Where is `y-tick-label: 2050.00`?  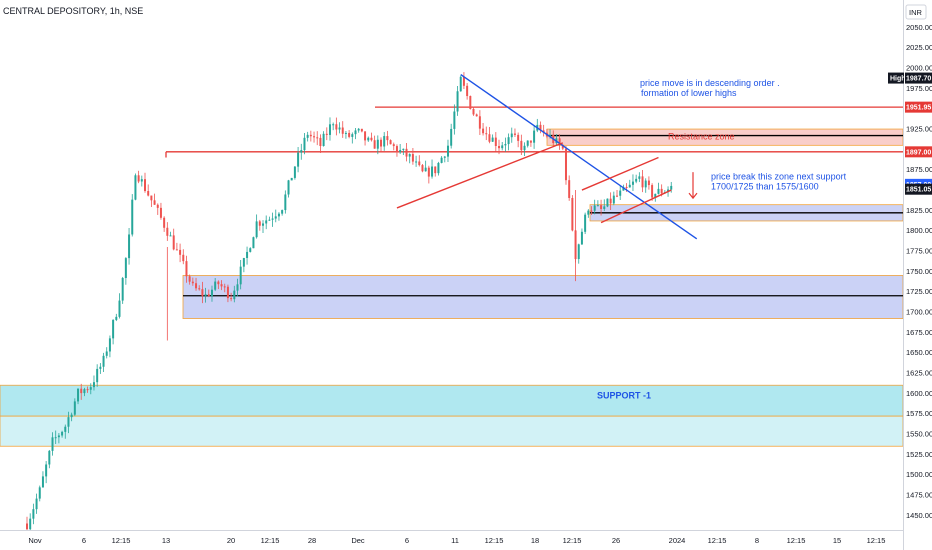 y-tick-label: 2050.00 is located at coordinates (919, 27).